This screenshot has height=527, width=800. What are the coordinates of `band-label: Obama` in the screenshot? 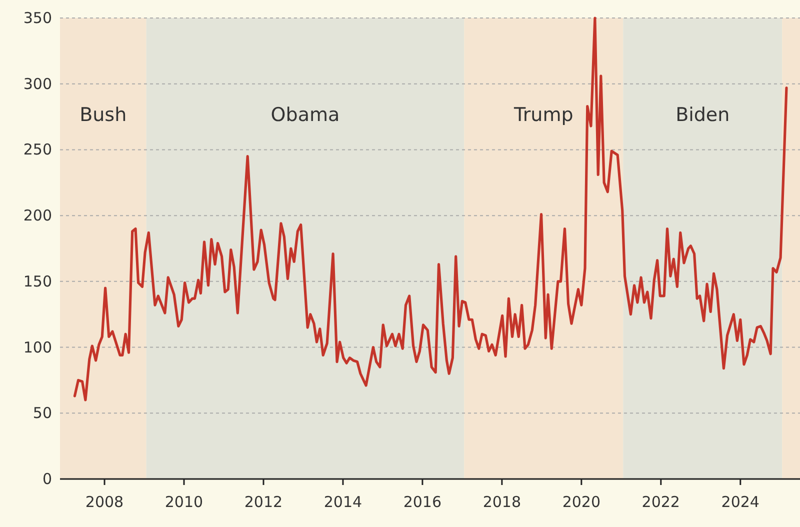 It's located at (305, 115).